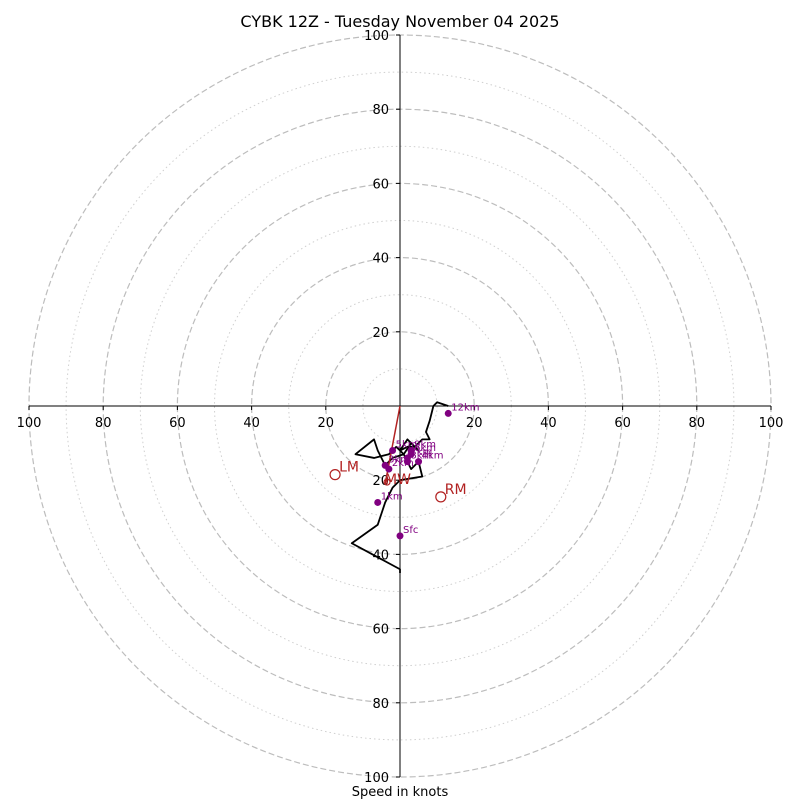 This screenshot has height=800, width=800. Describe the element at coordinates (410, 530) in the screenshot. I see `height-marker-label: Sfc` at that location.